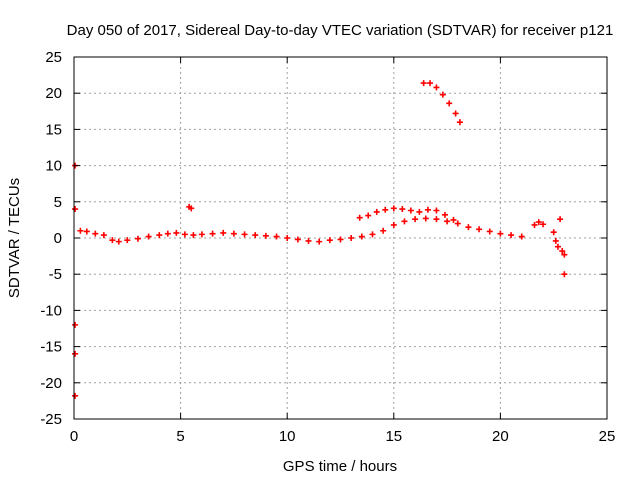 Image resolution: width=640 pixels, height=480 pixels. Describe the element at coordinates (500, 436) in the screenshot. I see `x-tick-label: 20` at that location.